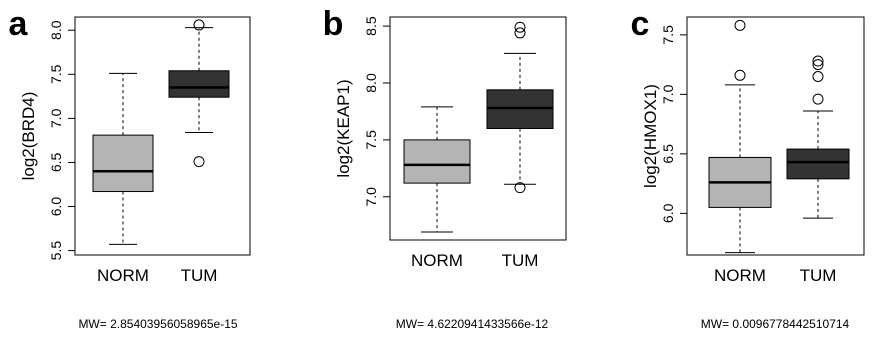 This screenshot has height=337, width=879. Describe the element at coordinates (650, 136) in the screenshot. I see `y-axis-label: log2(HMOX1)` at that location.